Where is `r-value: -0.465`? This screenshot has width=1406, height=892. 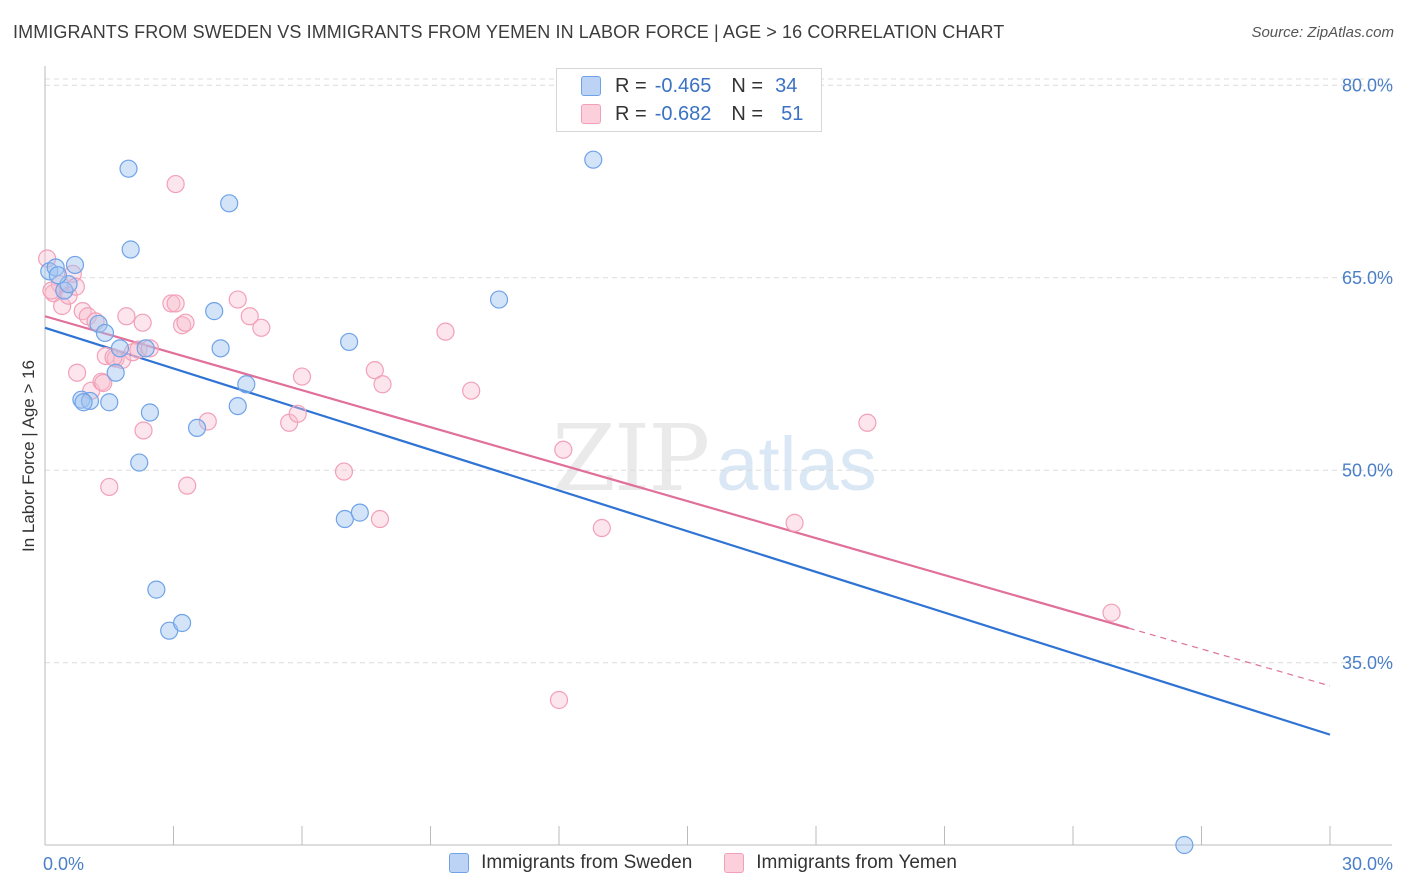
r-value: -0.465 is located at coordinates (683, 85).